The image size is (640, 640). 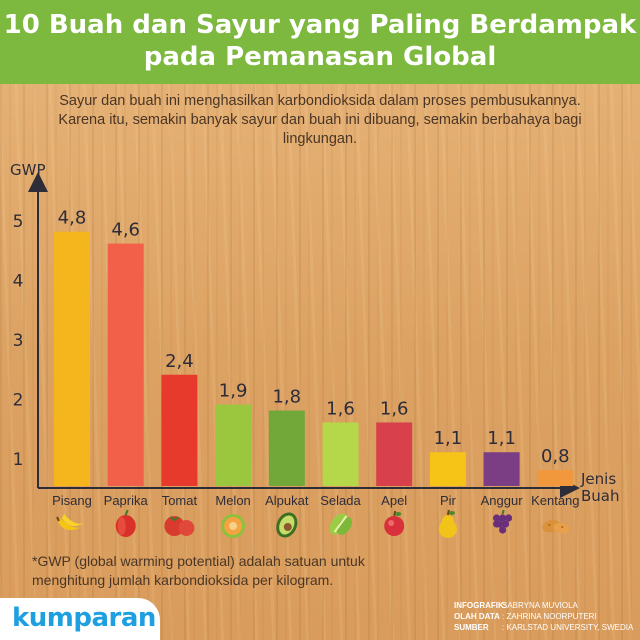 I want to click on credit-sumber-value: : KARLSTAD UNIVERSITY, SWEDIA, so click(x=568, y=627).